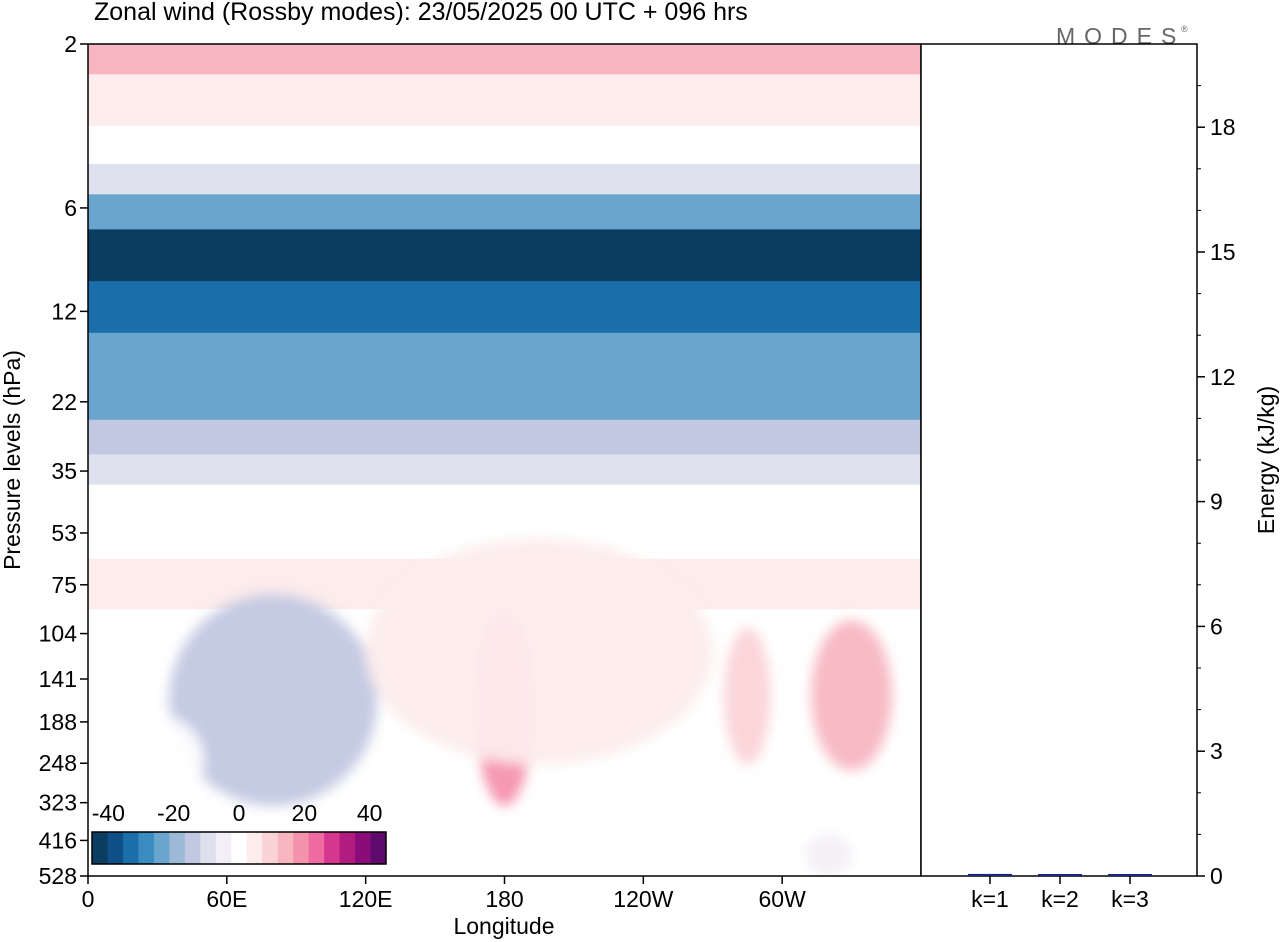 The image size is (1280, 942). I want to click on x-tick-label: 120W, so click(643, 899).